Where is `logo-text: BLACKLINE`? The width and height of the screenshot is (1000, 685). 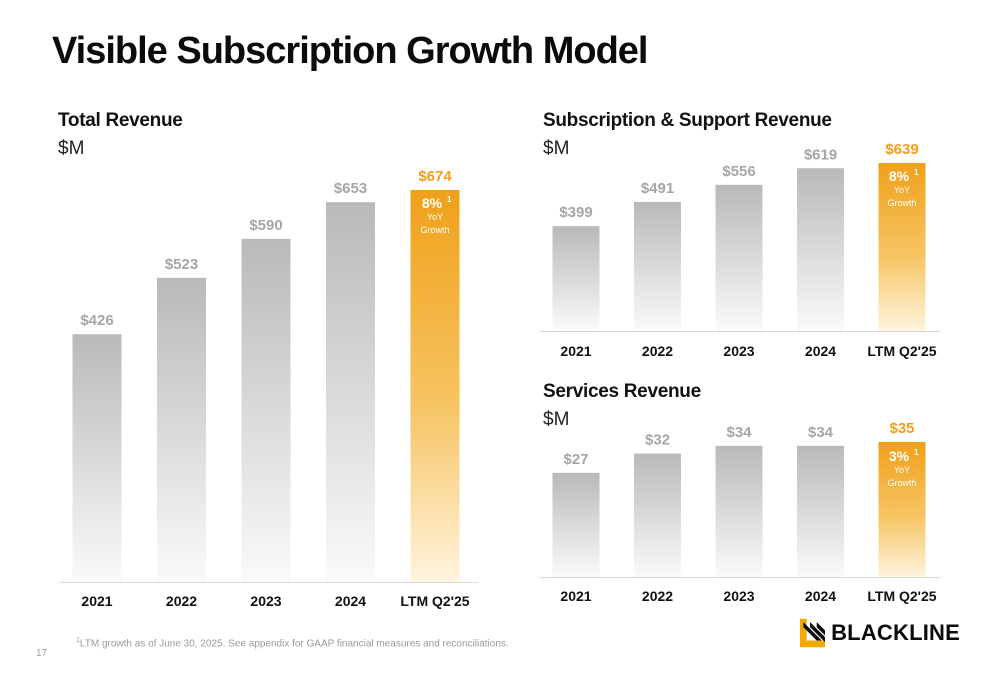 logo-text: BLACKLINE is located at coordinates (895, 632).